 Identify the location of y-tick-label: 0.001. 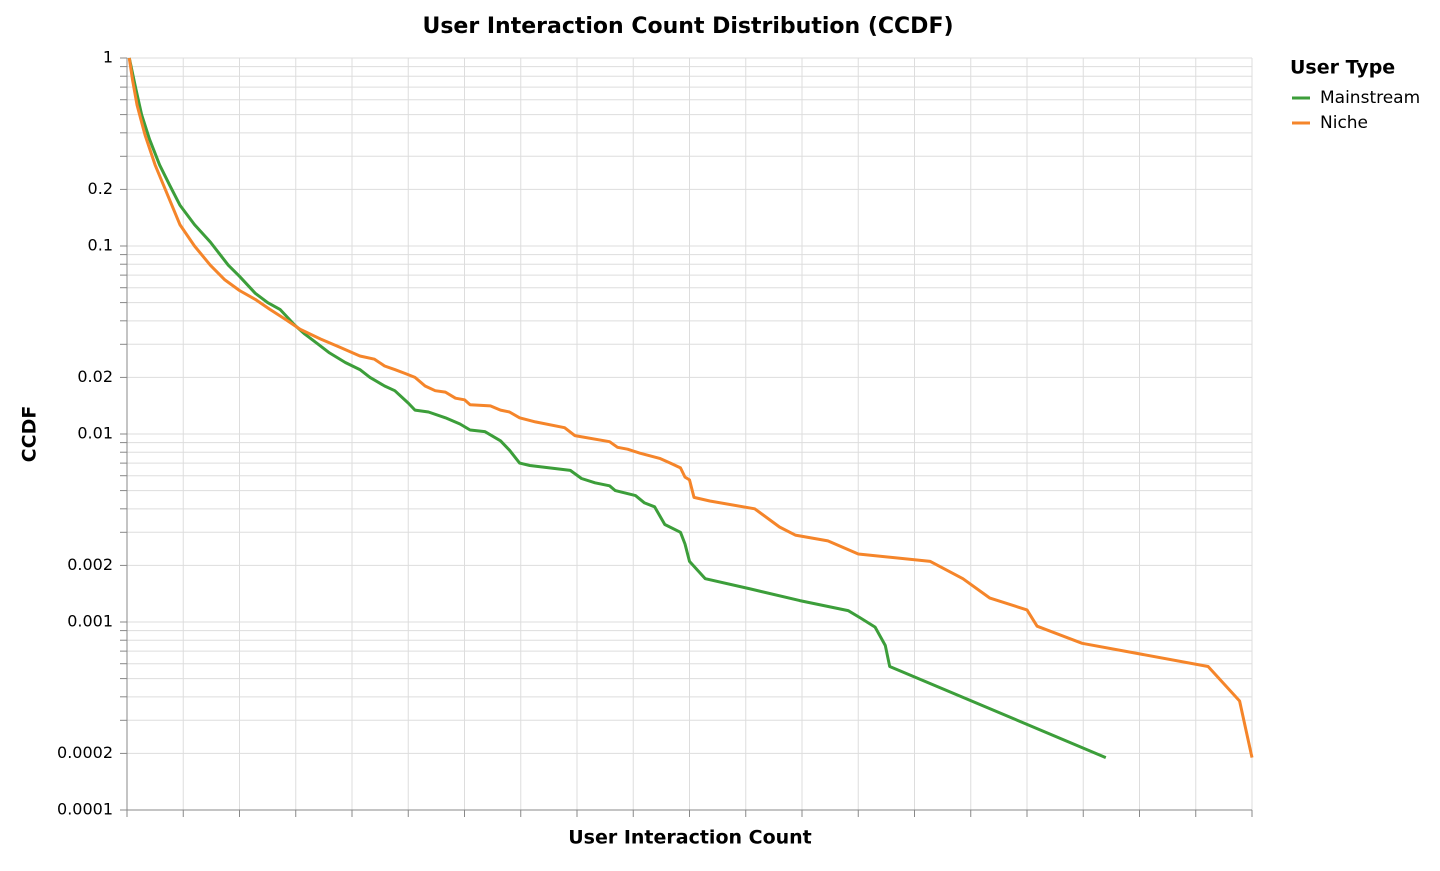
(90, 621).